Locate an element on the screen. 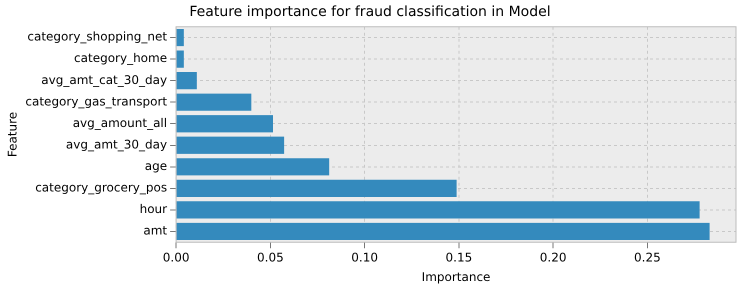  y-tick-label: category_gas_transport is located at coordinates (96, 101).